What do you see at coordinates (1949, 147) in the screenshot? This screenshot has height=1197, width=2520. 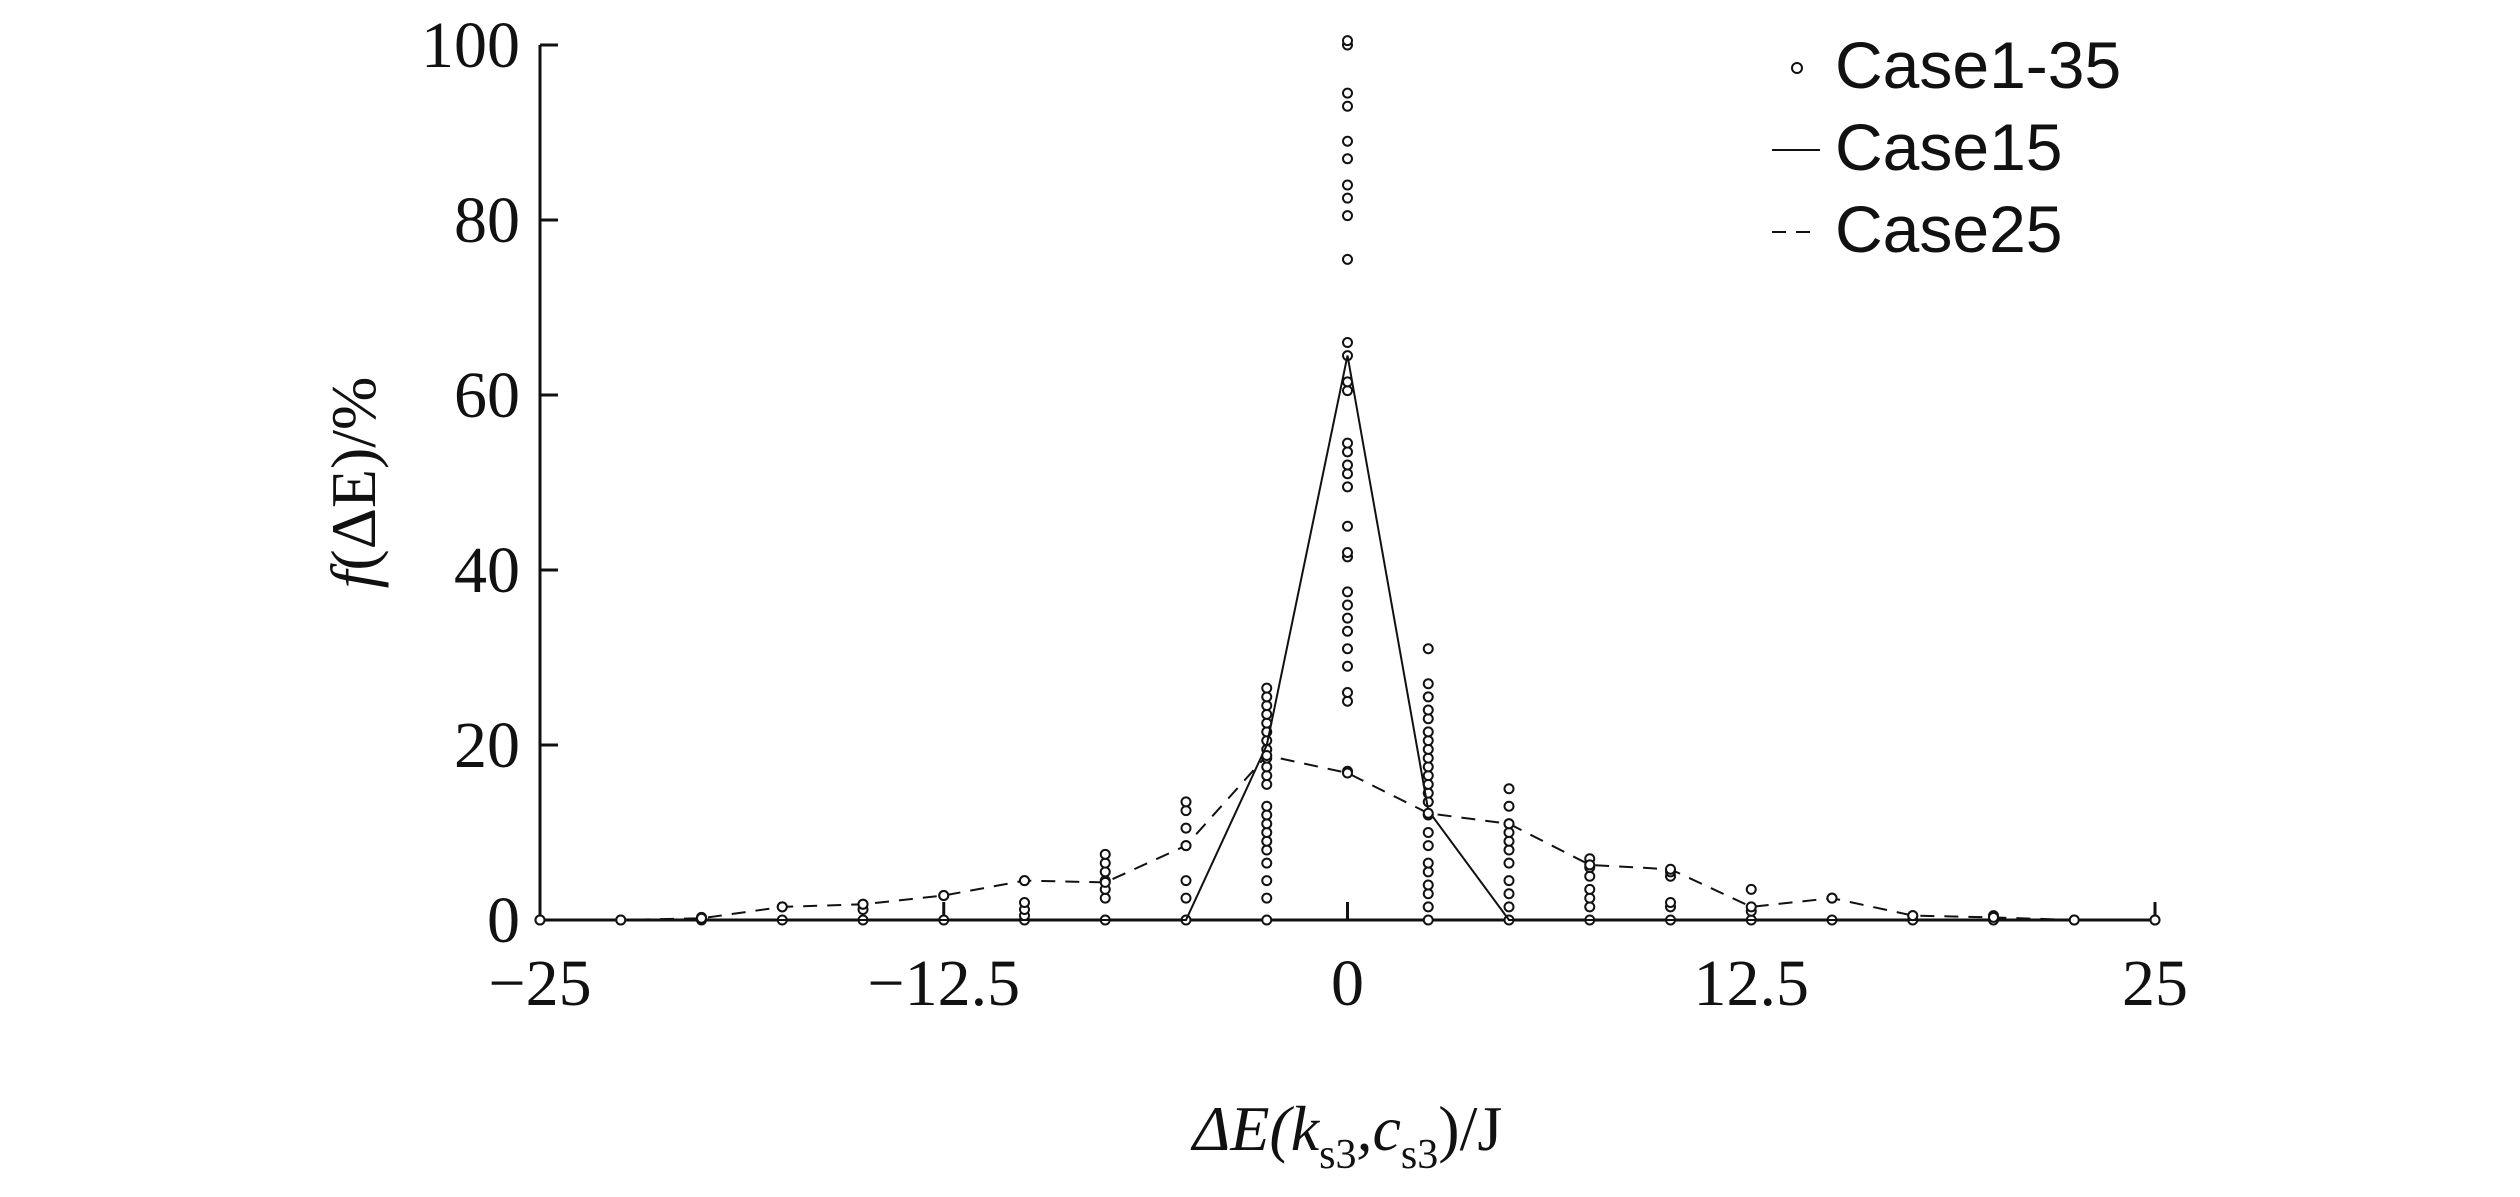 I see `legend-label-case15: Case15` at bounding box center [1949, 147].